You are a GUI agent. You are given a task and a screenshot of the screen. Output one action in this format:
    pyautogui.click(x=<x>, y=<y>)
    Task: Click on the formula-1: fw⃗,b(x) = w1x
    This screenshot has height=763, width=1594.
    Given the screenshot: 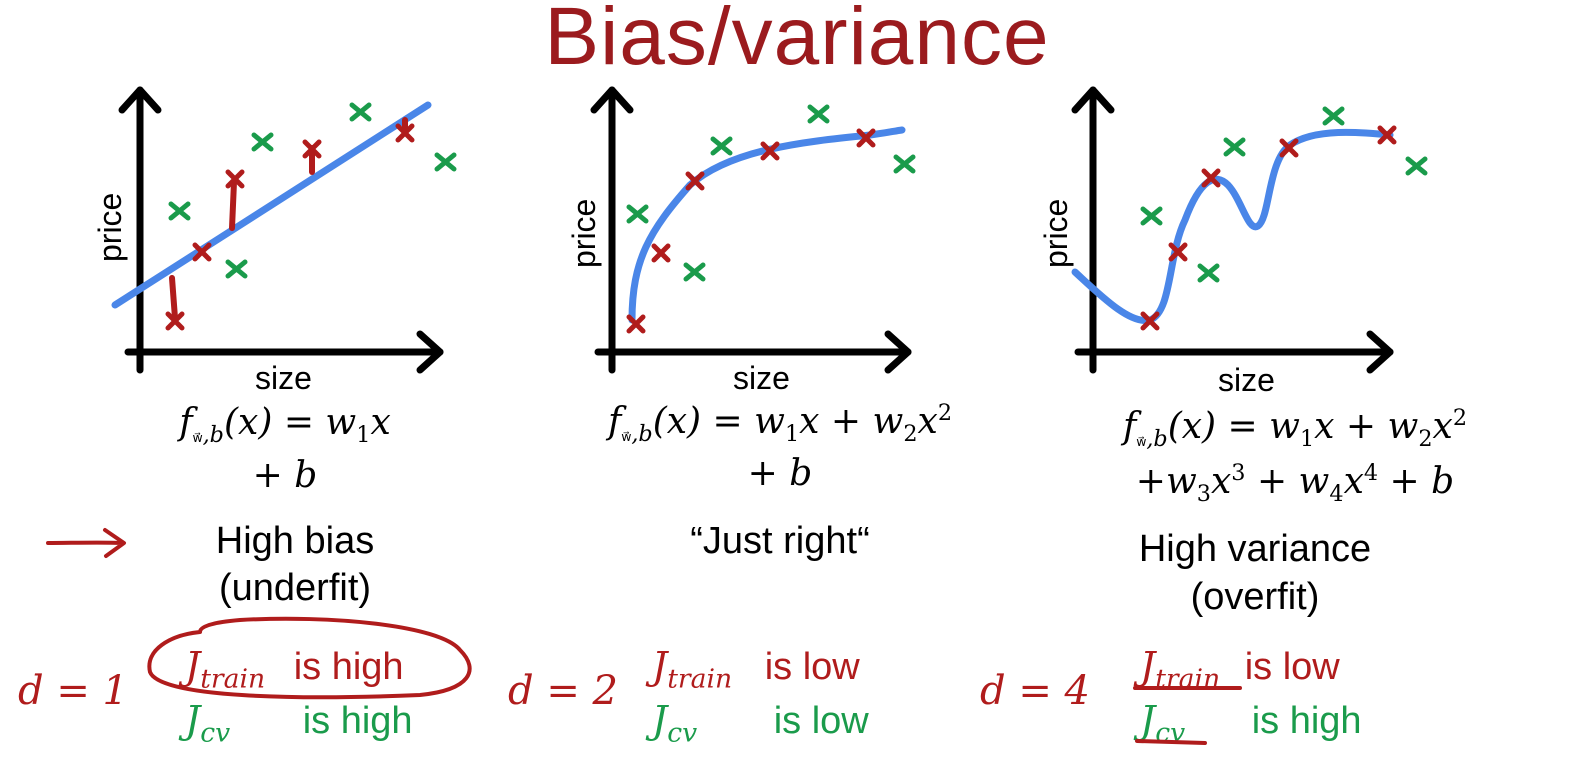 What is the action you would take?
    pyautogui.click(x=285, y=425)
    